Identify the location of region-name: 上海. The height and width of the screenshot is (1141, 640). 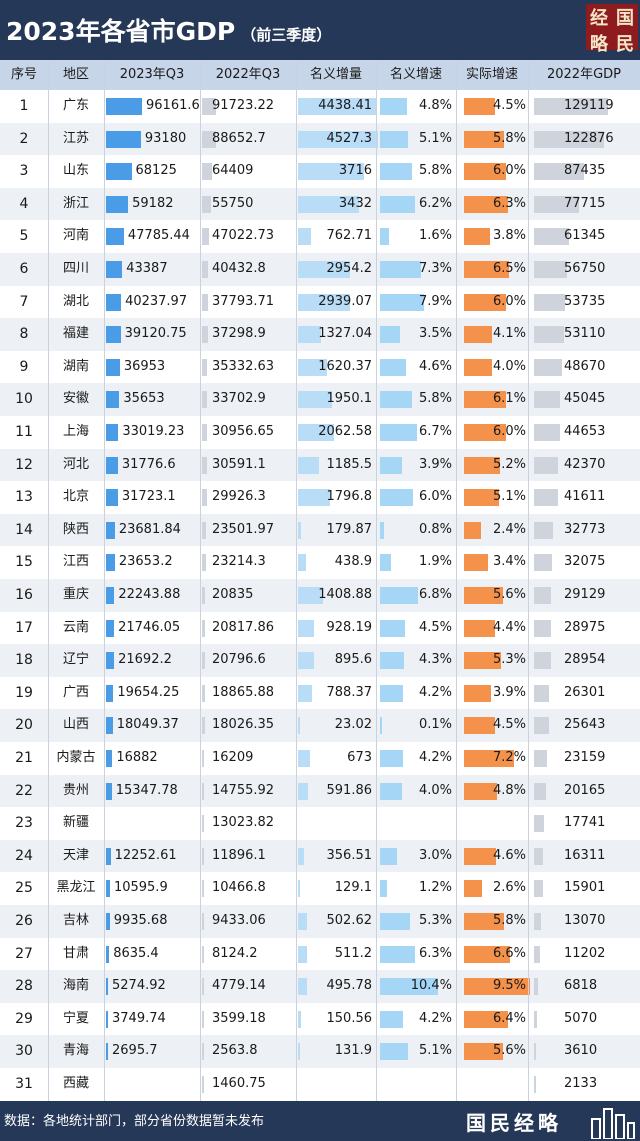
(75, 431).